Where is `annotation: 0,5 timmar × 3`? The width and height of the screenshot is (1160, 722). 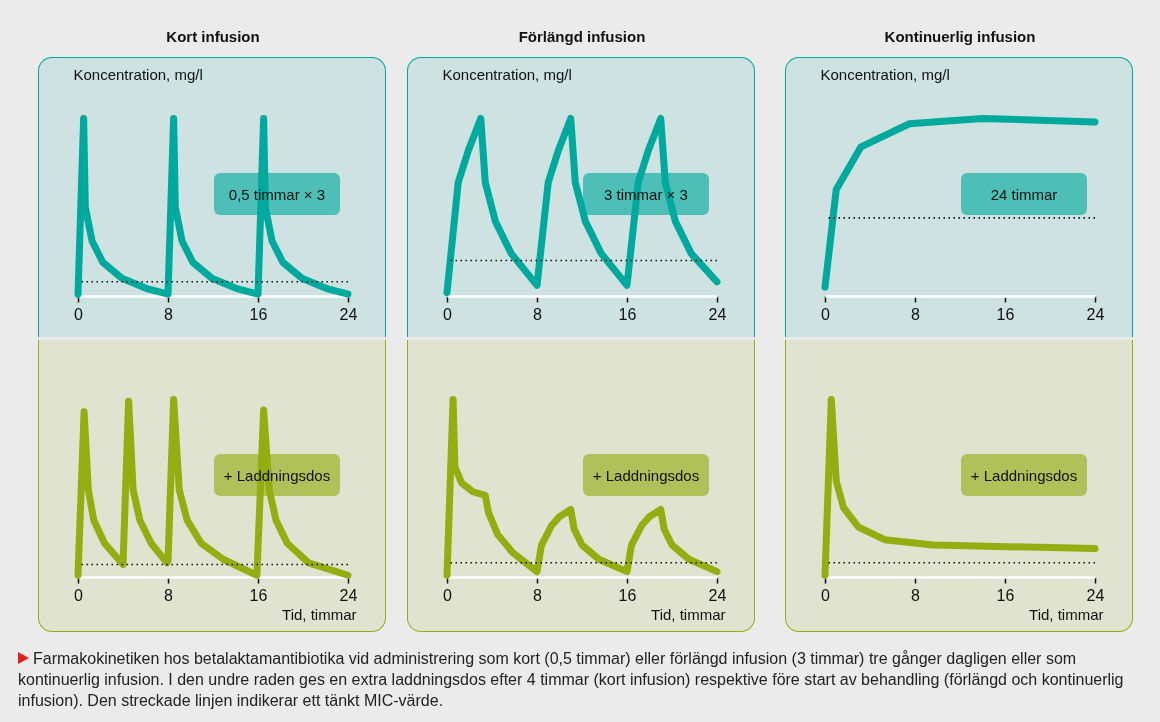
annotation: 0,5 timmar × 3 is located at coordinates (277, 194).